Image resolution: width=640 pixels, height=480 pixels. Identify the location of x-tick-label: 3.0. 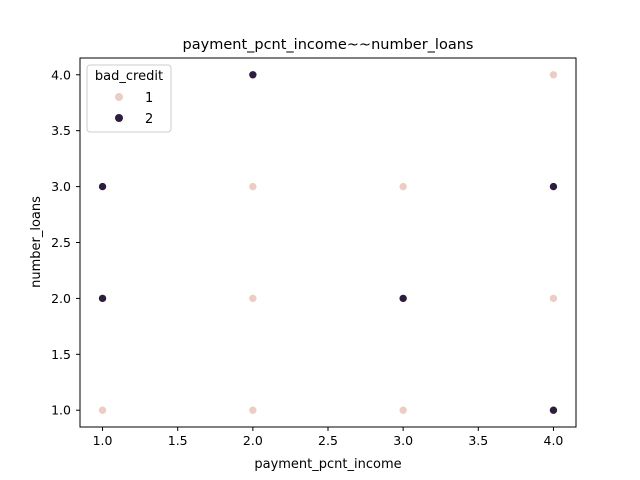
(403, 440).